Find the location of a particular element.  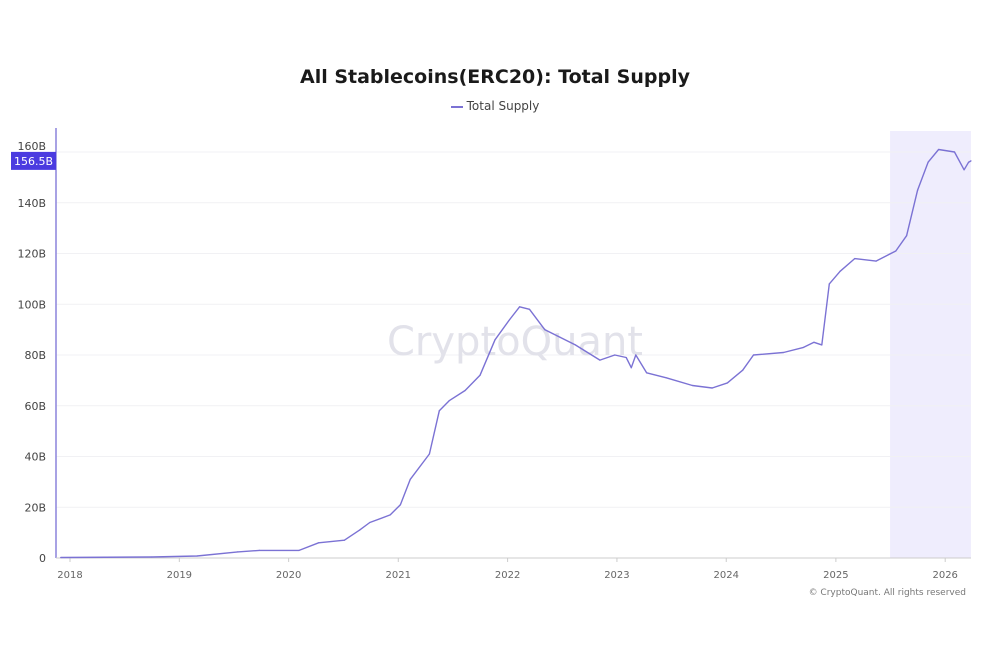

y-tick-label: 120B is located at coordinates (31, 254).